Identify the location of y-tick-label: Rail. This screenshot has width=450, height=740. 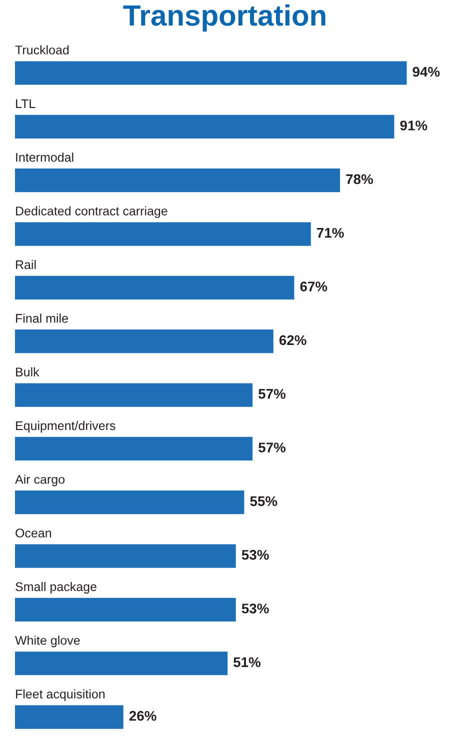
(26, 265).